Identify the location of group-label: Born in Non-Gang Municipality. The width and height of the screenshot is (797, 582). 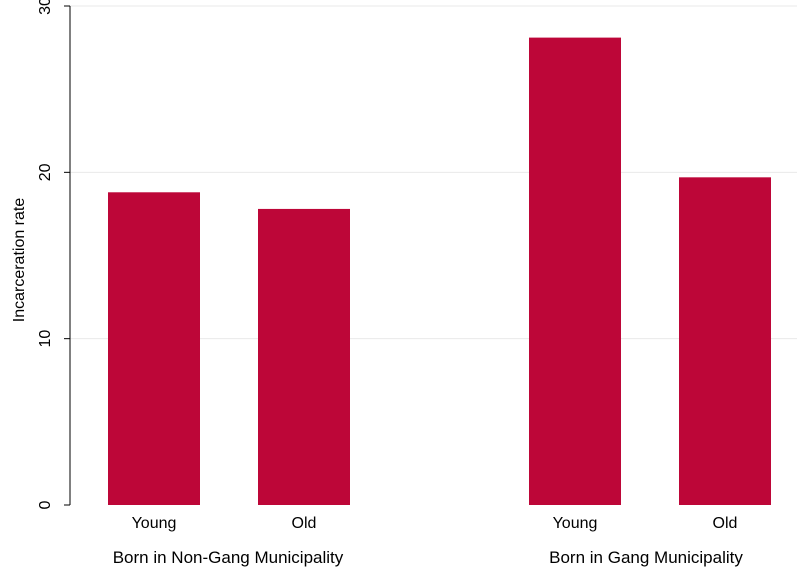
(228, 557).